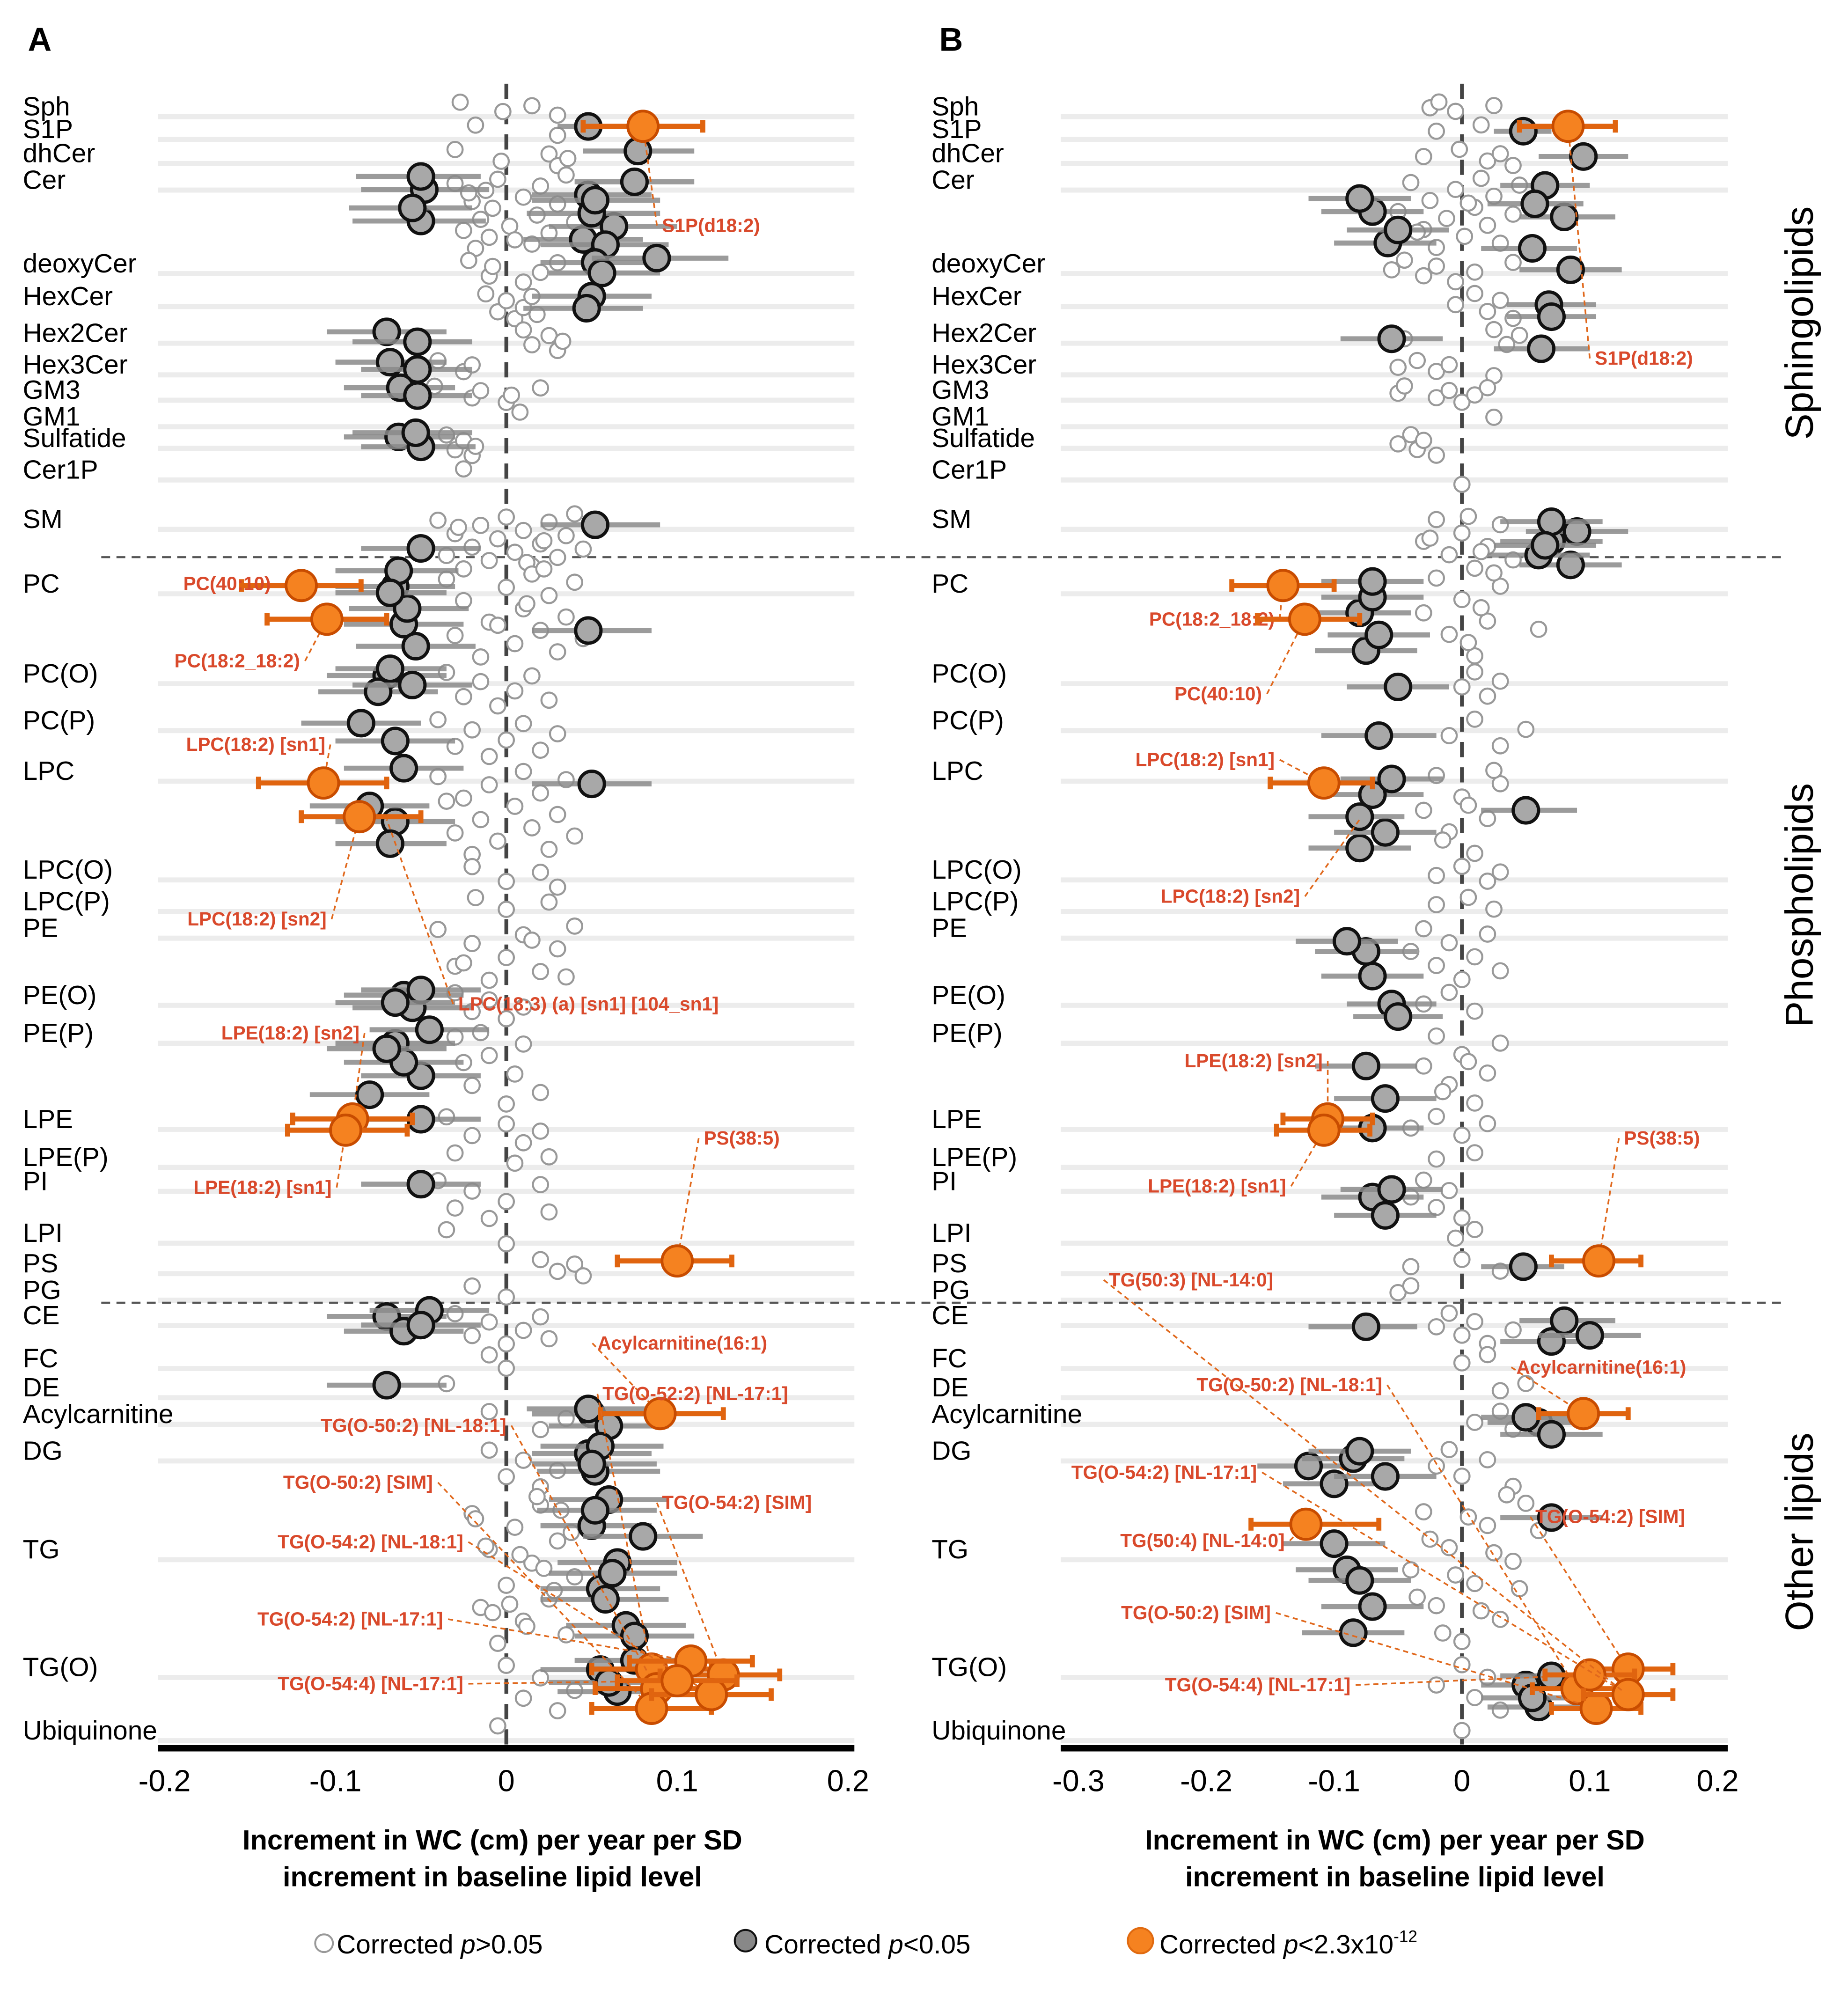  I want to click on class-label: Hex2Cer, so click(75, 333).